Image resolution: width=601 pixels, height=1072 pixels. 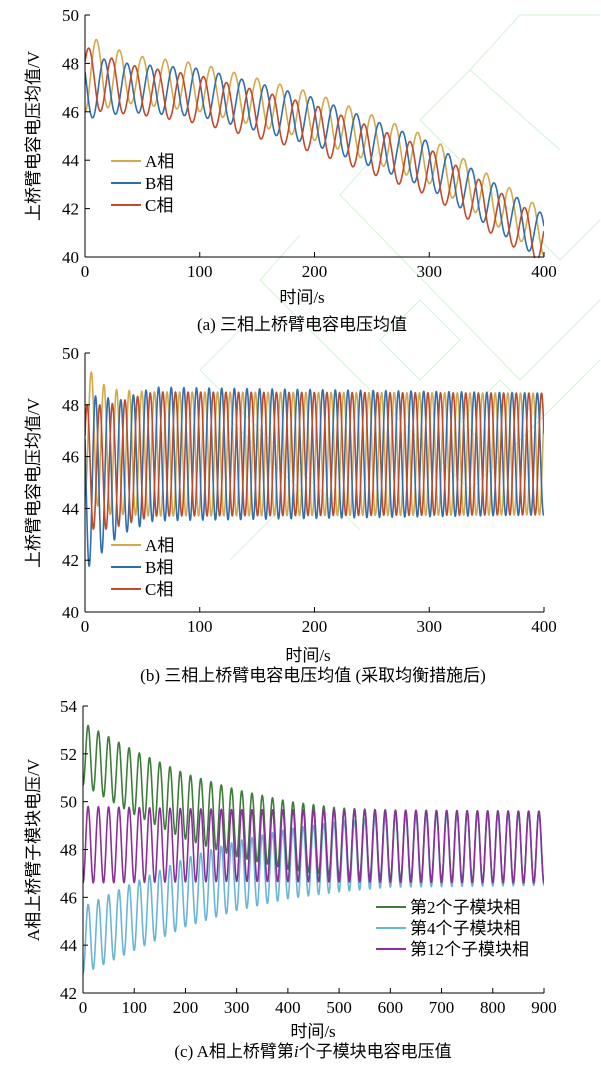 What do you see at coordinates (339, 1007) in the screenshot?
I see `x-tick-label: 500` at bounding box center [339, 1007].